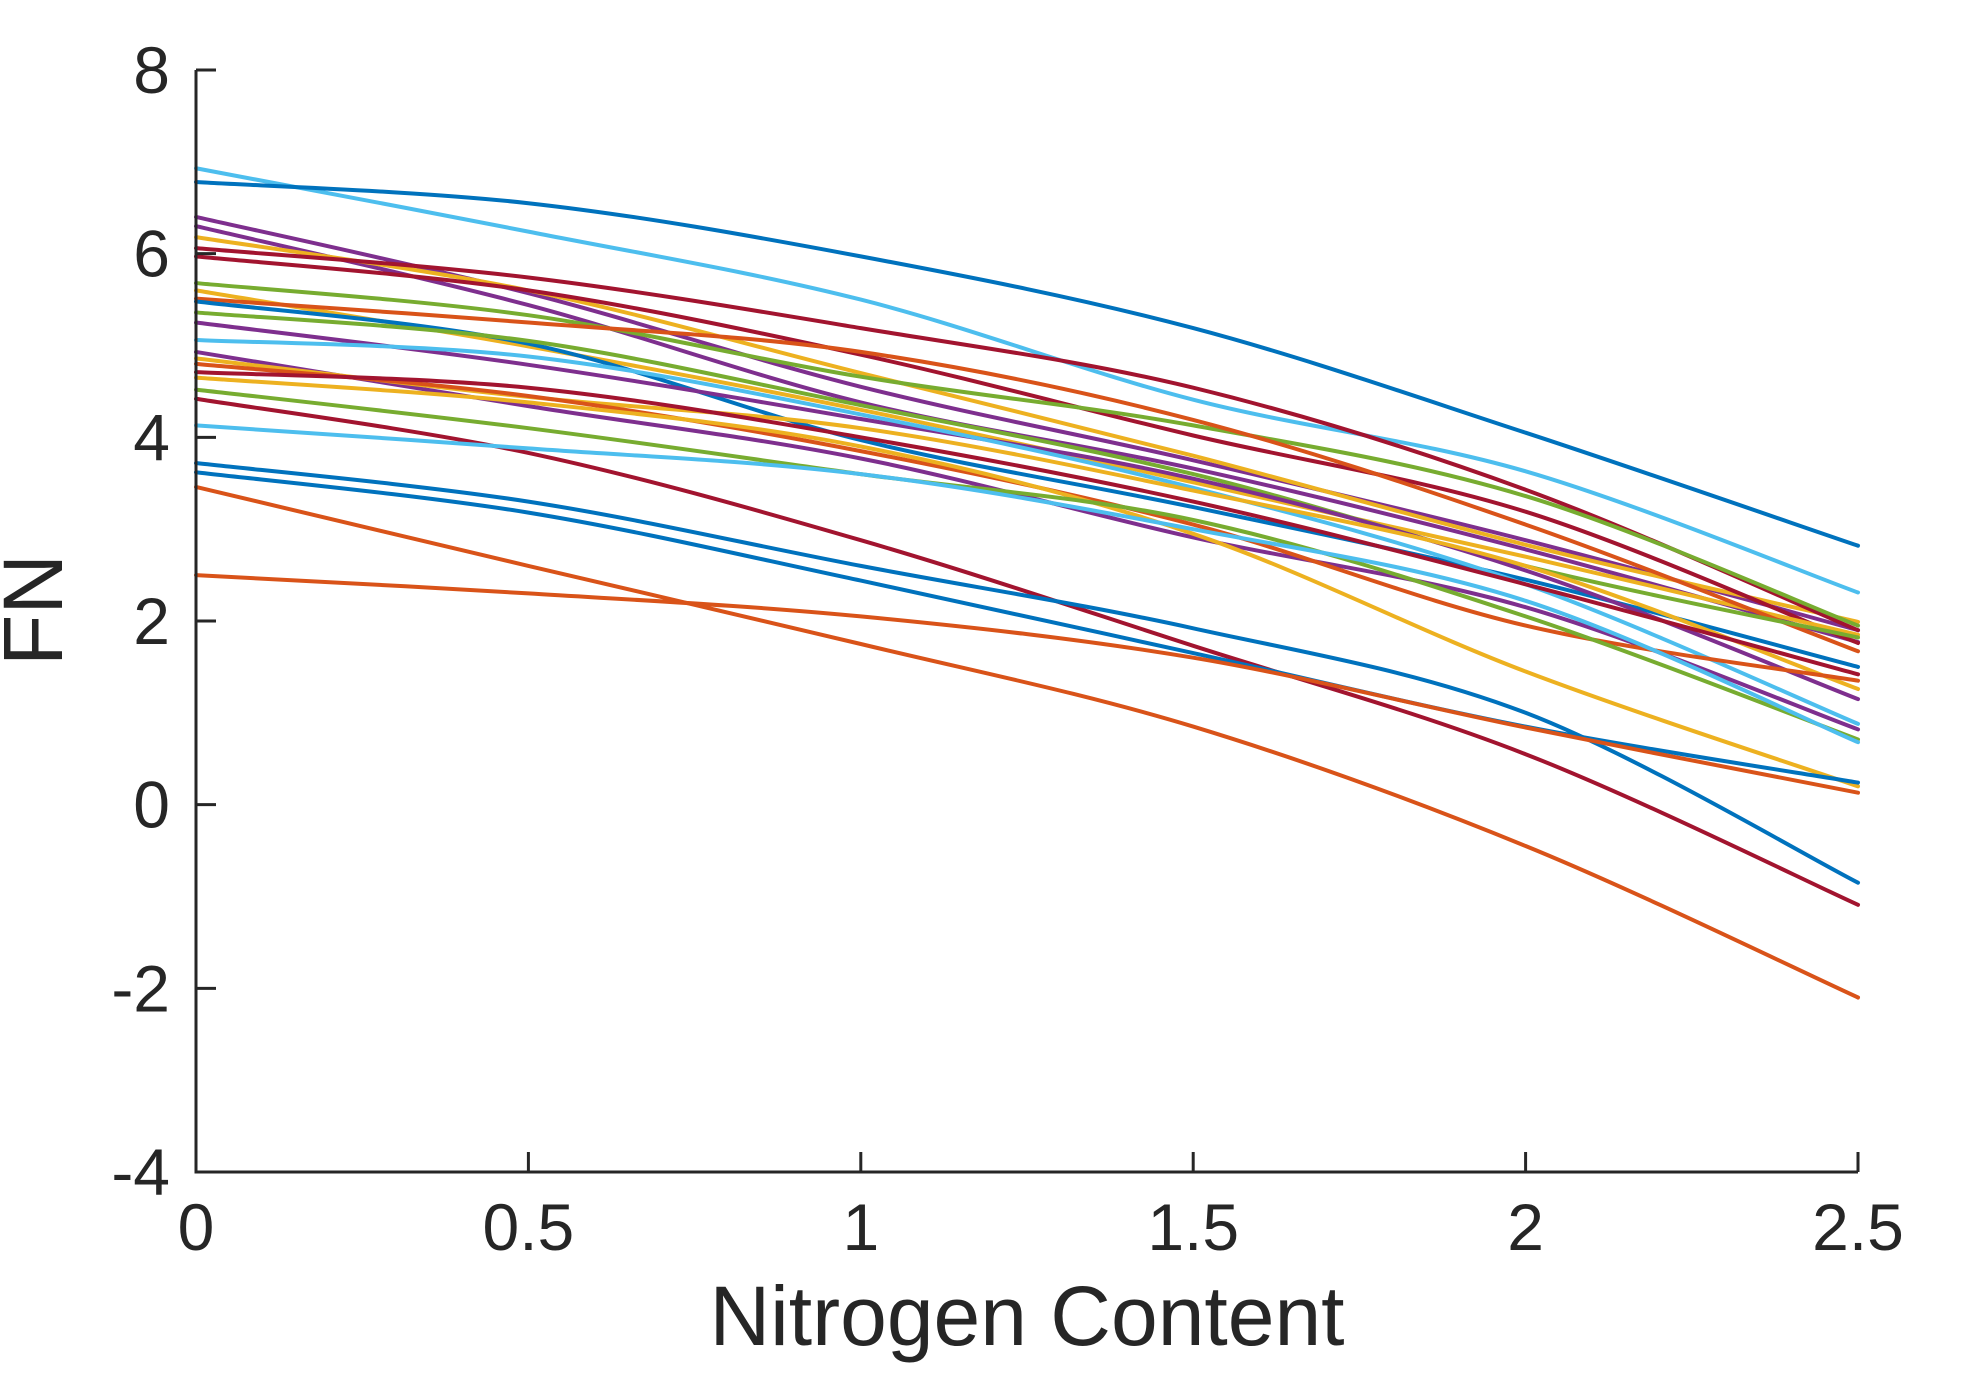  I want to click on x-tick-label-1: 1, so click(860, 1227).